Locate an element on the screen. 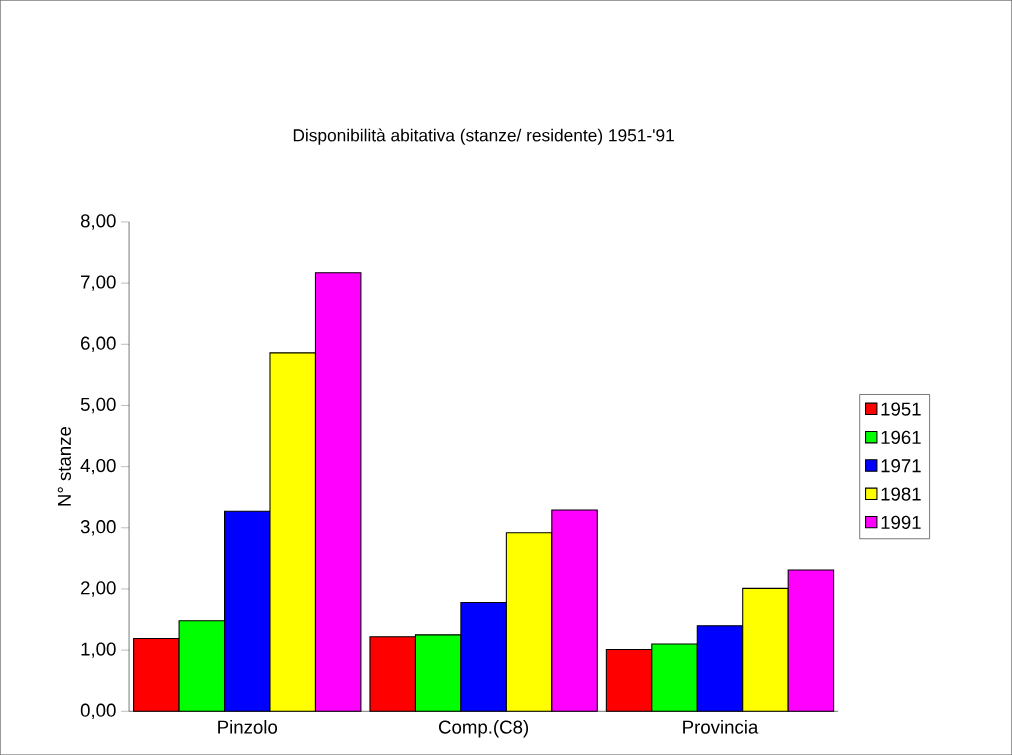 The height and width of the screenshot is (755, 1012). legend-label: 1991 is located at coordinates (901, 522).